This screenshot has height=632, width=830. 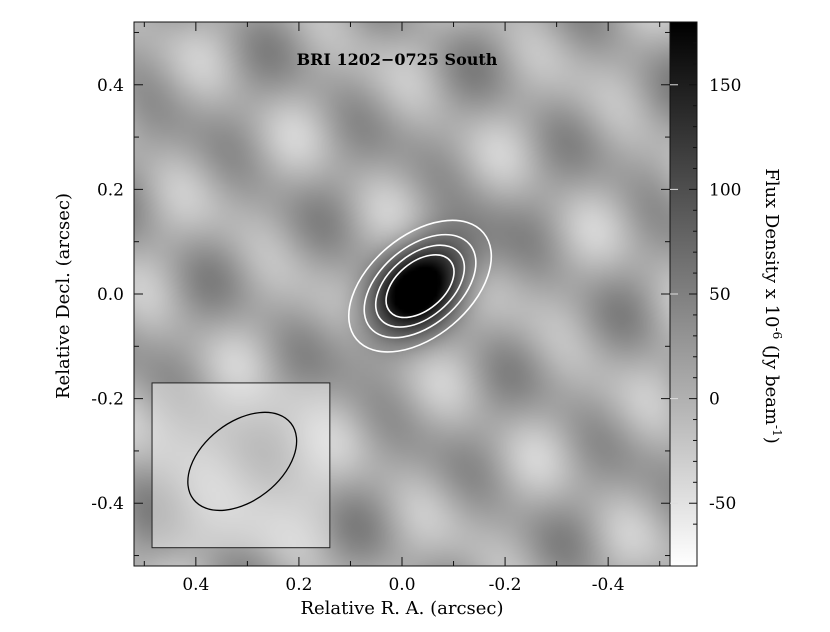 I want to click on x-axis-label: Relative R. A. (arcsec), so click(x=401, y=608).